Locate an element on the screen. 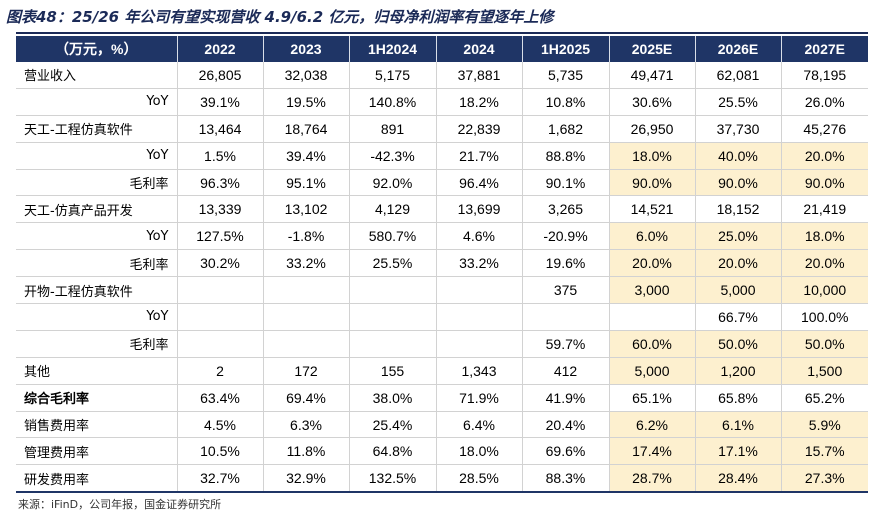  row-label: 销售费用率 is located at coordinates (97, 425).